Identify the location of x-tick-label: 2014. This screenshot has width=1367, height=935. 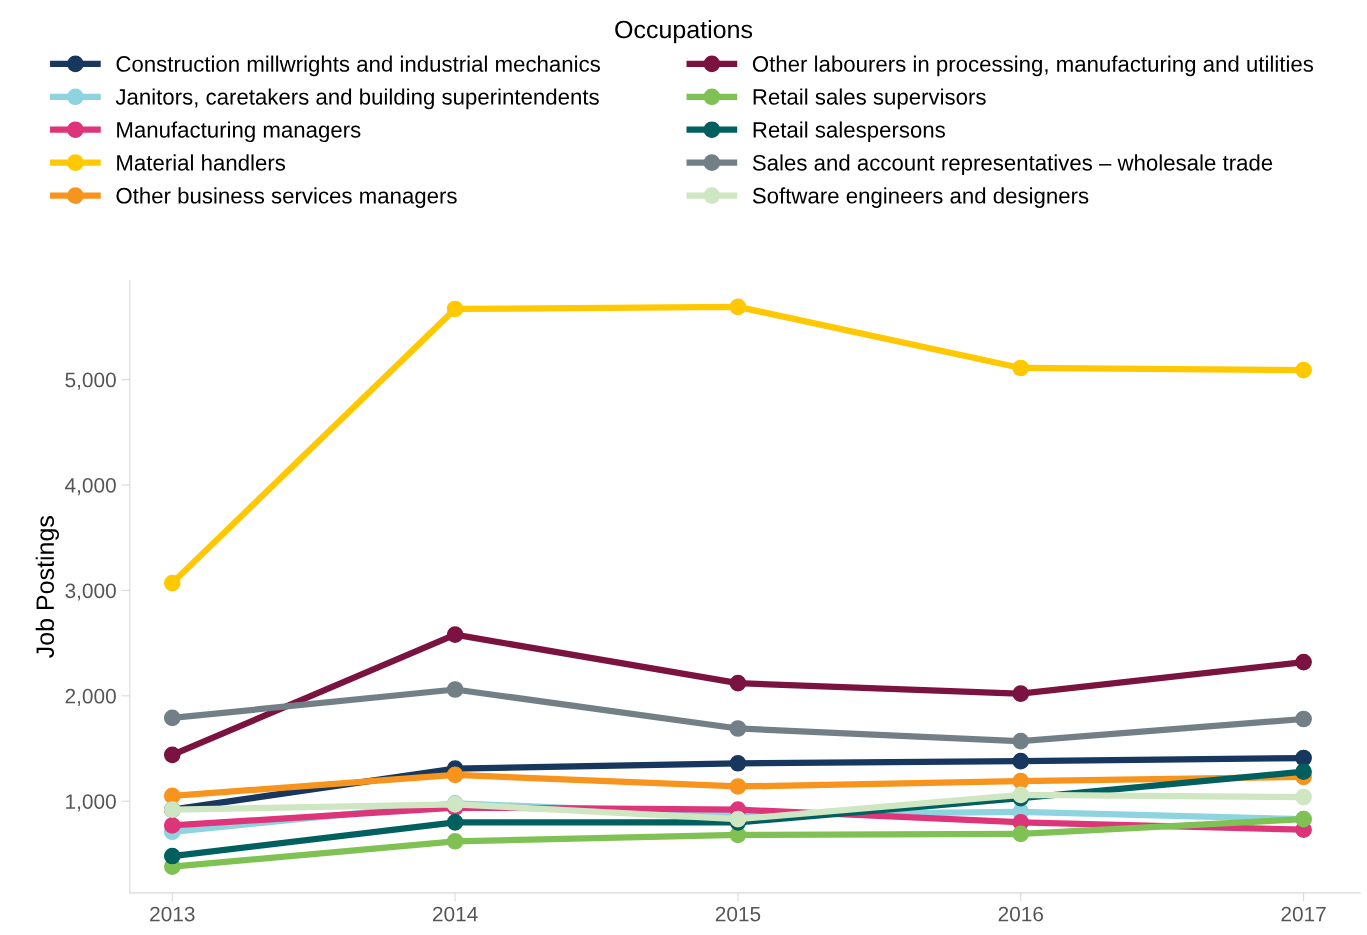
(455, 914).